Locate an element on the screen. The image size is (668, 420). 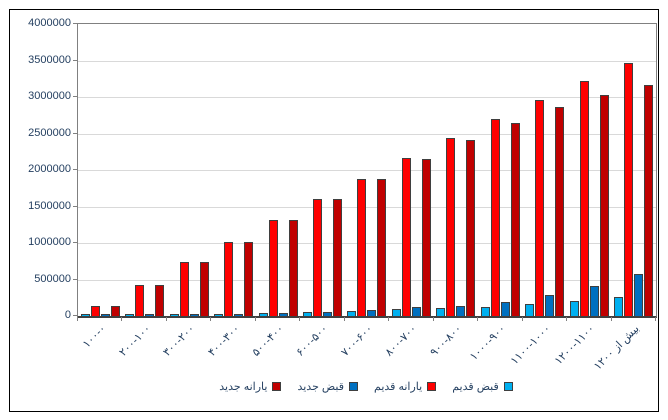
legend-label: قبض جدید is located at coordinates (320, 387).